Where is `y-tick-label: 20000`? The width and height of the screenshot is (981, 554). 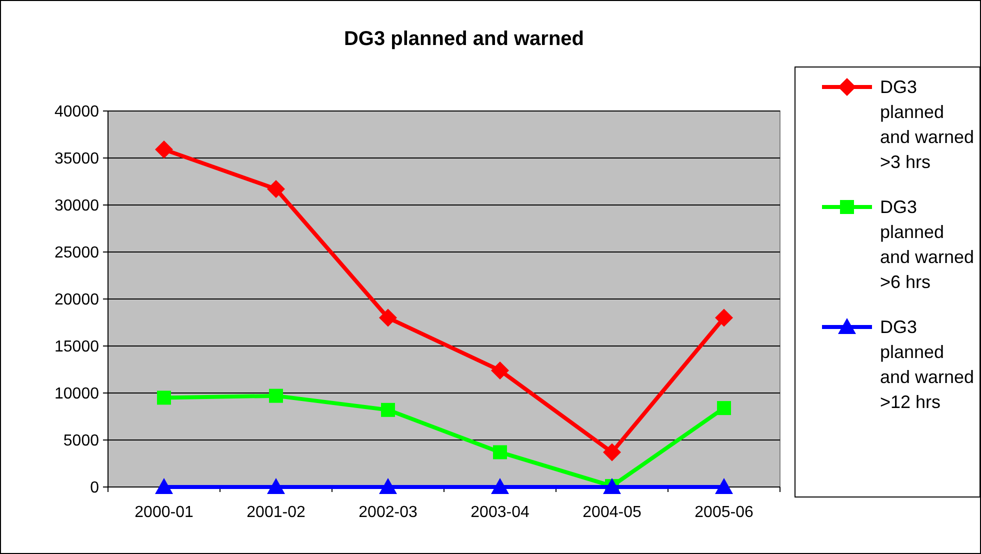 y-tick-label: 20000 is located at coordinates (77, 300).